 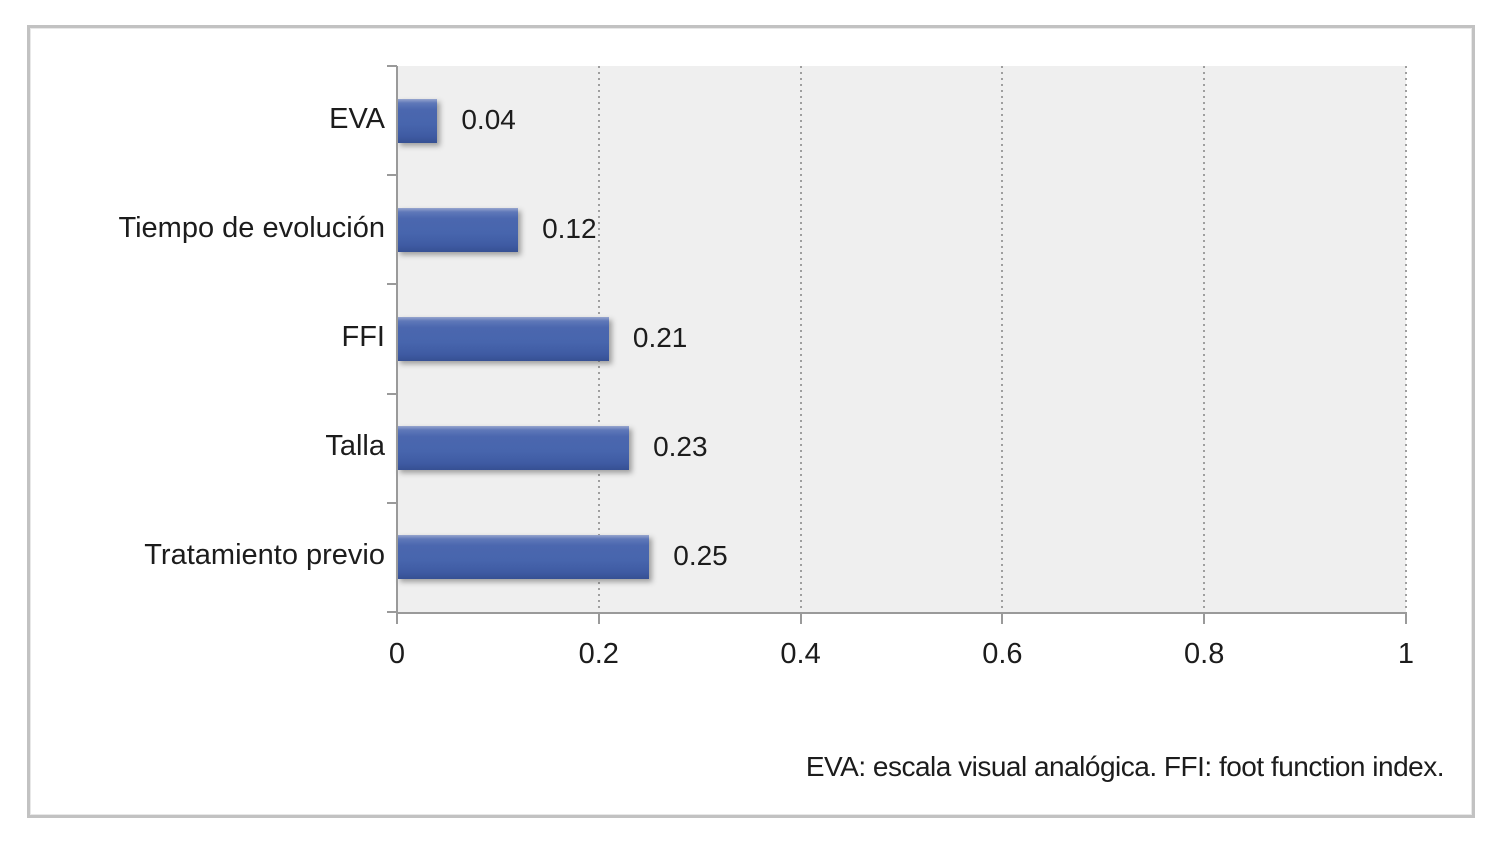 I want to click on x-axis-tick-0.2, so click(x=598, y=618).